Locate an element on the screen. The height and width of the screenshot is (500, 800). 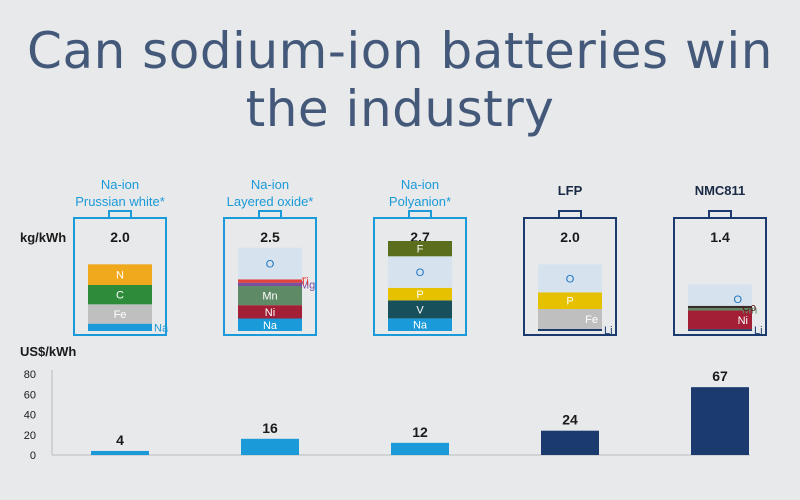
composition-label-3-p: P is located at coordinates (419, 295).